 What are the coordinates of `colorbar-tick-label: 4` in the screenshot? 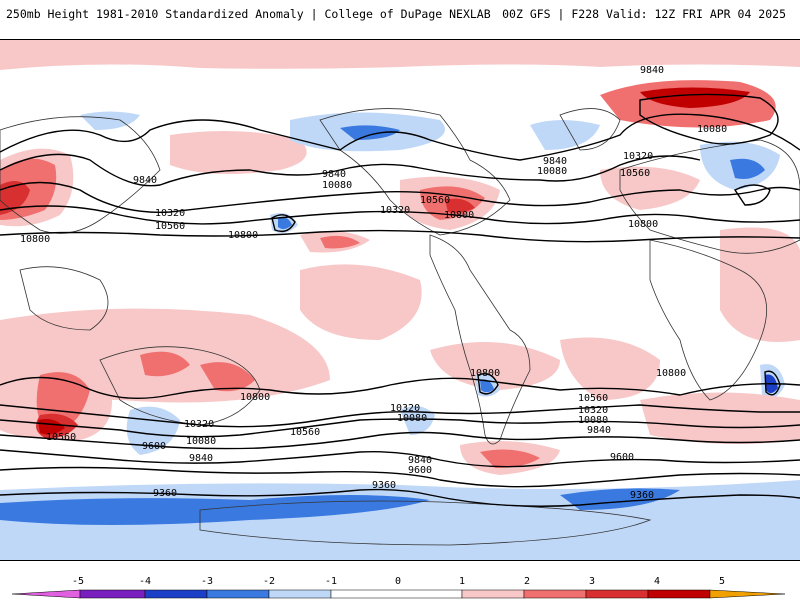 It's located at (657, 581).